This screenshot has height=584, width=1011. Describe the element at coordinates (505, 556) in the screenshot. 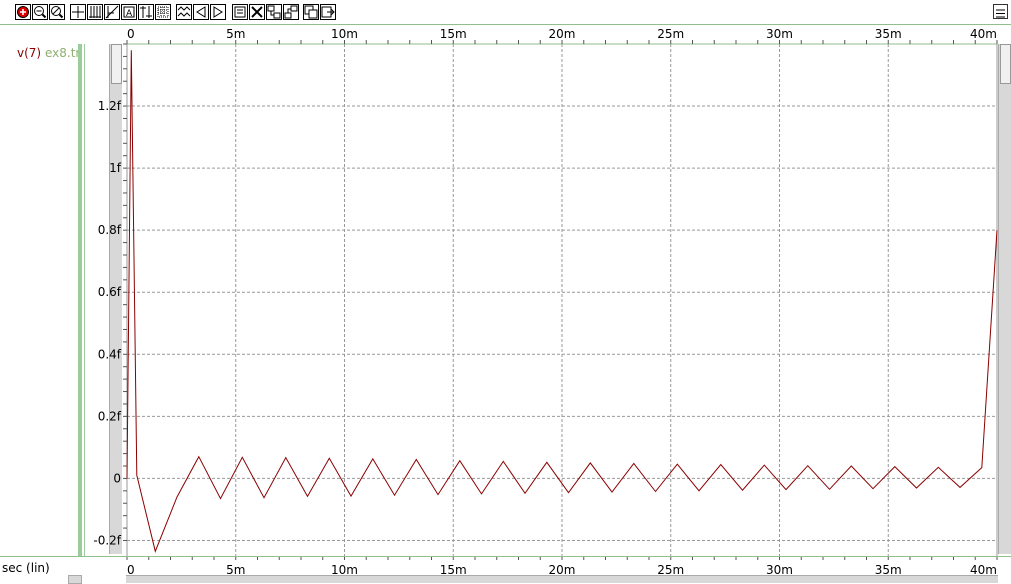

I see `bottom-separator` at that location.